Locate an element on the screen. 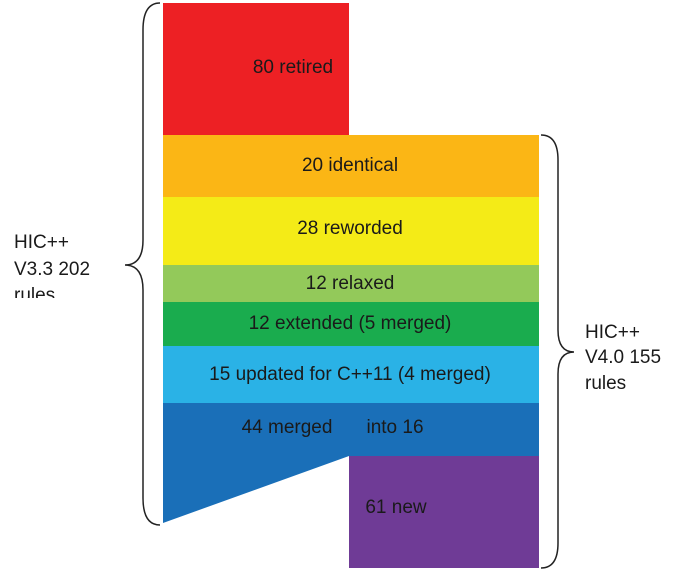 The width and height of the screenshot is (700, 574). brace-label: V3.3 202 is located at coordinates (52, 269).